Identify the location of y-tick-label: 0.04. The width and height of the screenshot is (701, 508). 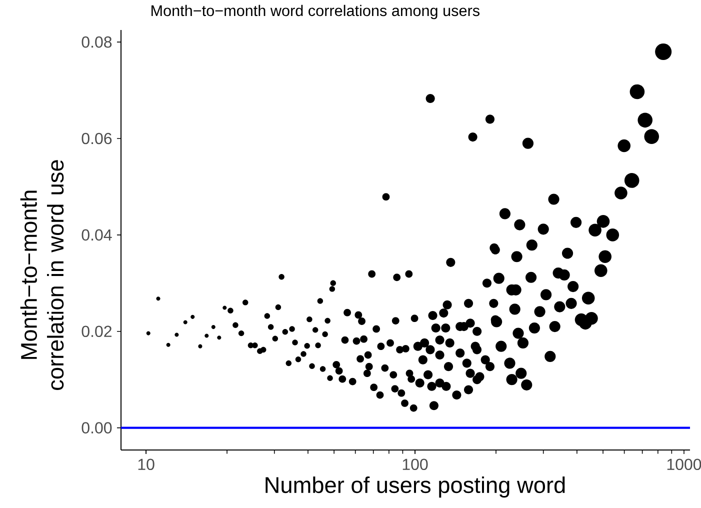
(97, 235).